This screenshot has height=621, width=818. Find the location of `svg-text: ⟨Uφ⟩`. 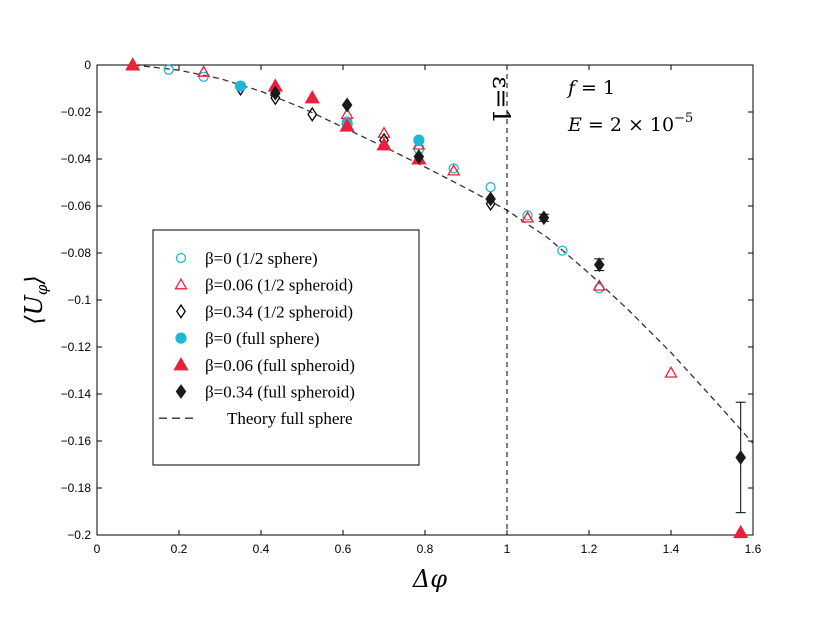

svg-text: ⟨Uφ⟩ is located at coordinates (35, 300).